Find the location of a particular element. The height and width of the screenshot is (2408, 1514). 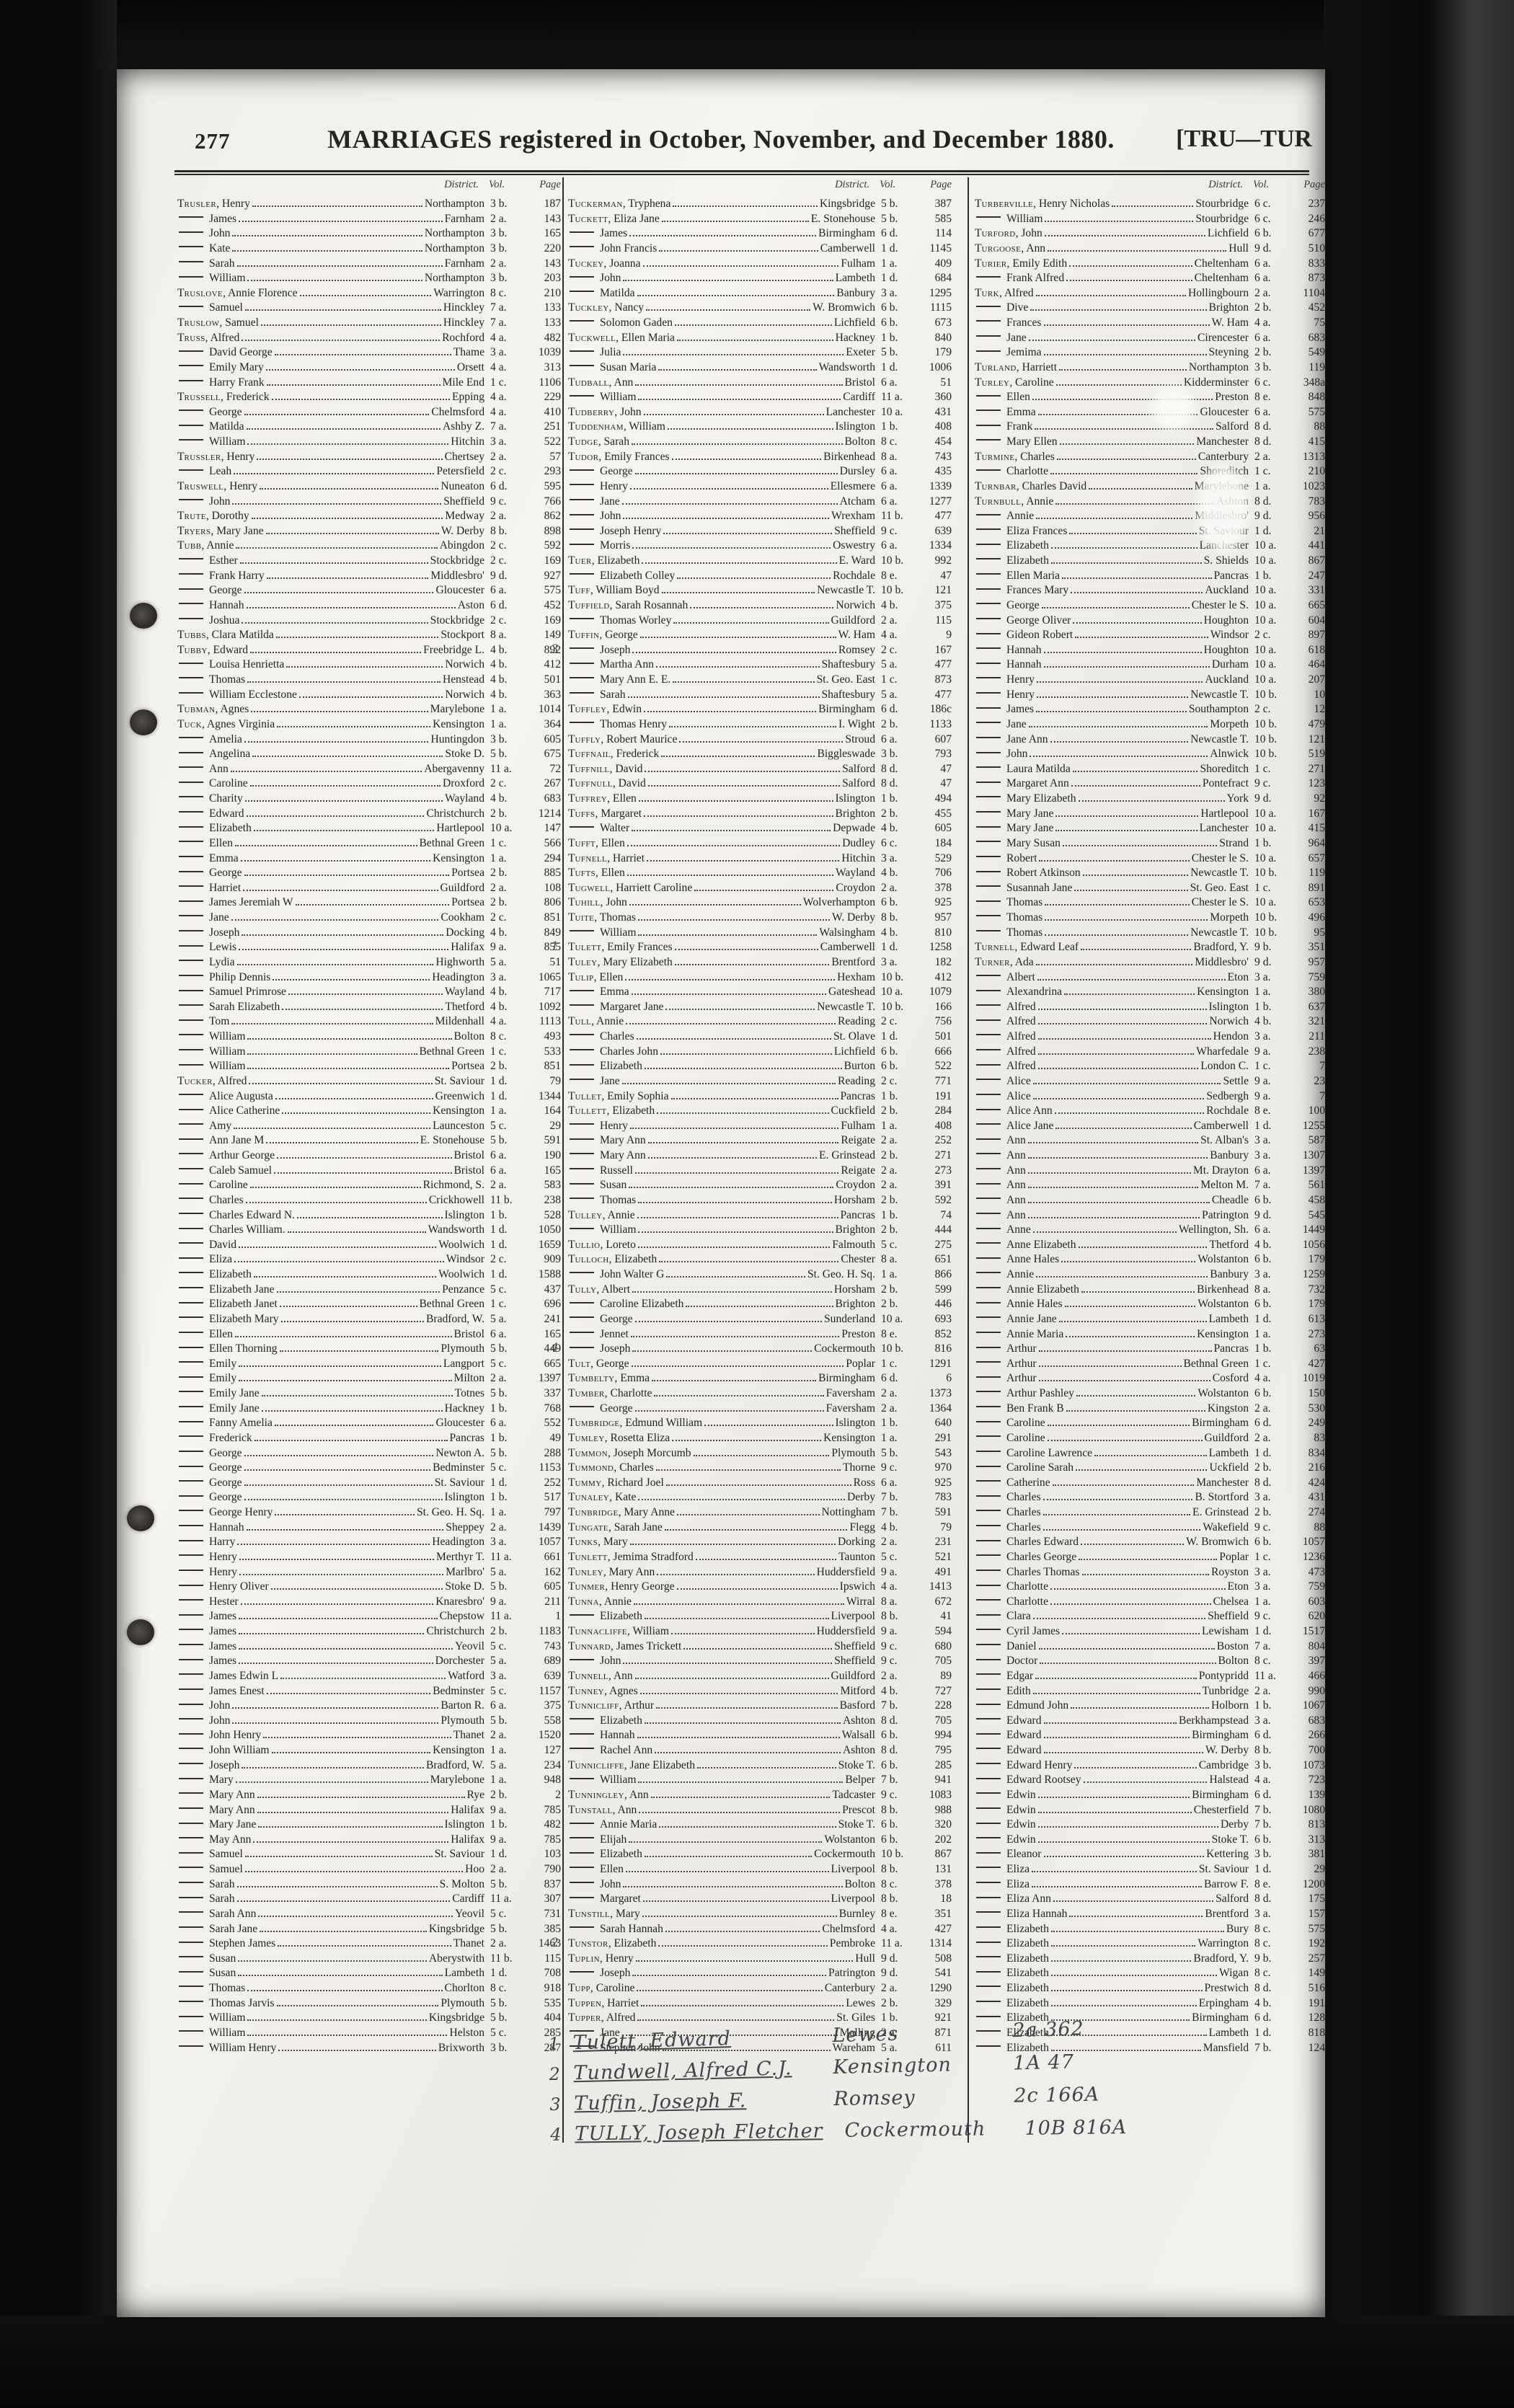

district: Manchester is located at coordinates (1222, 1482).